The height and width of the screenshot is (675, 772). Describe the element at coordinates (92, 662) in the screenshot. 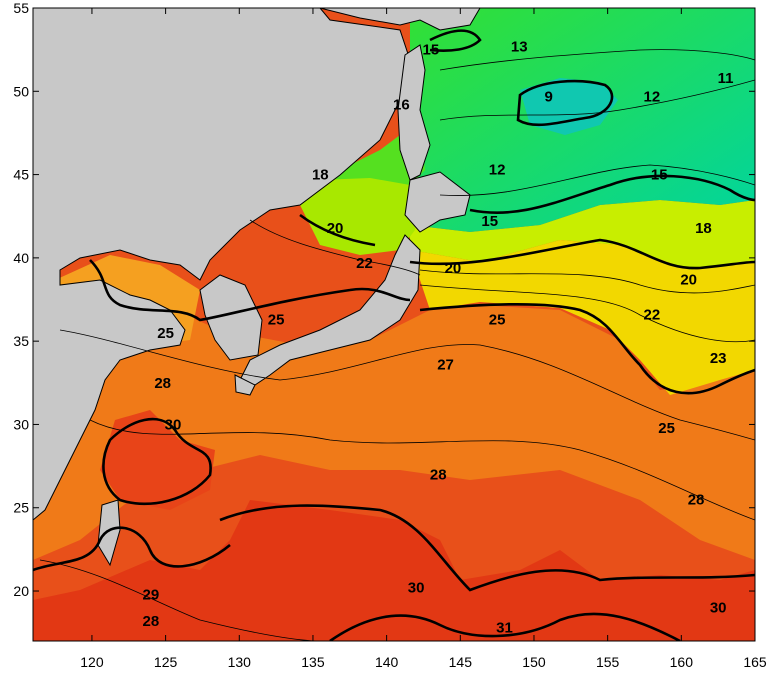

I see `x-tick-label: 120` at that location.